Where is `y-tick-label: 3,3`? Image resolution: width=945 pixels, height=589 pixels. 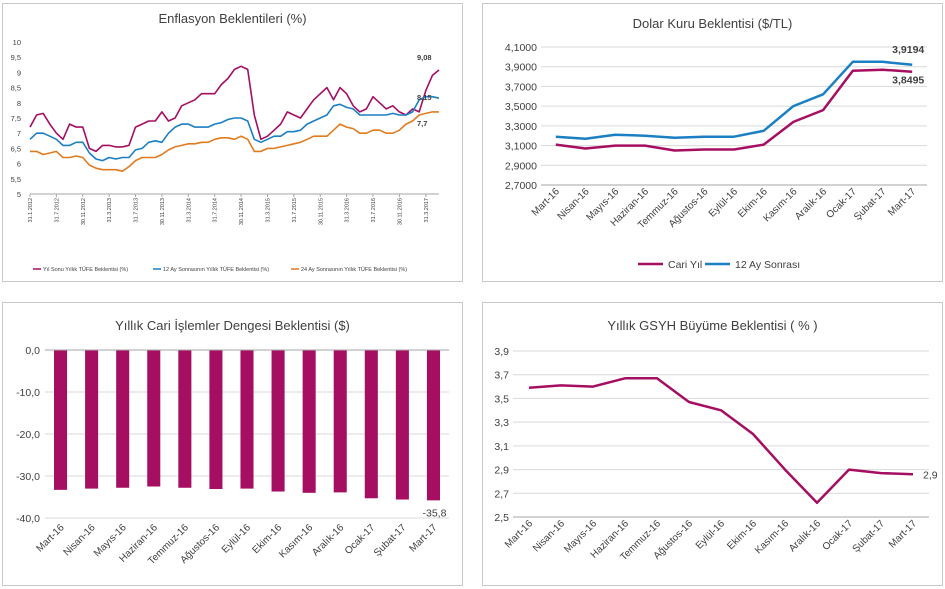
y-tick-label: 3,3 is located at coordinates (501, 423).